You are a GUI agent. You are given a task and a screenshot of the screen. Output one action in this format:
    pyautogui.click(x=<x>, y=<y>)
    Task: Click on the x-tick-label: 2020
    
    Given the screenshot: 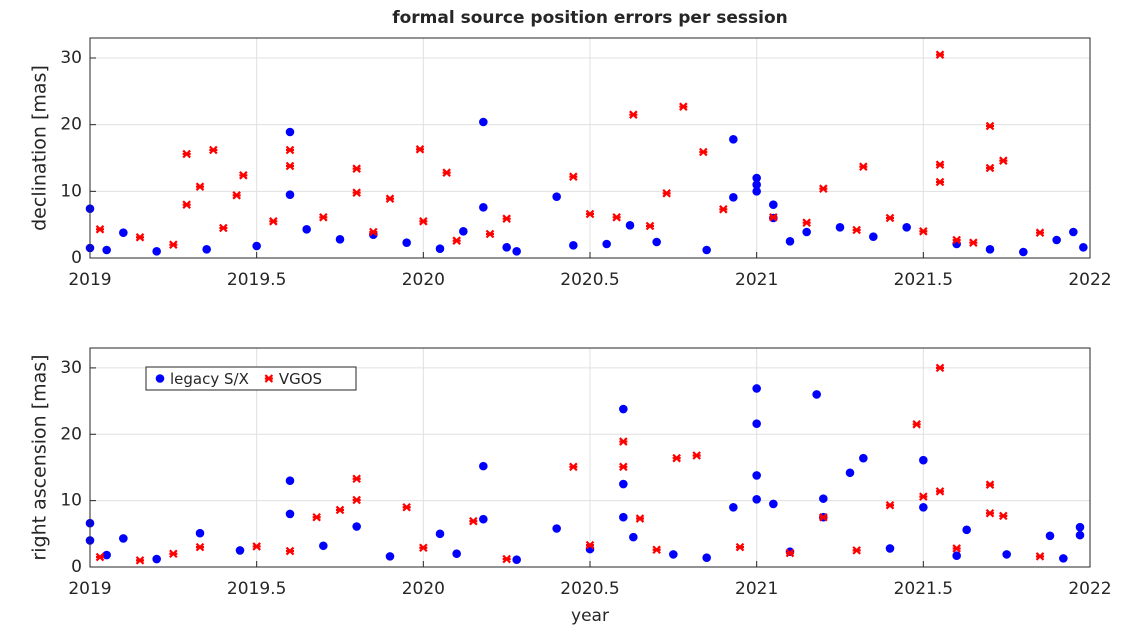 What is the action you would take?
    pyautogui.click(x=423, y=589)
    